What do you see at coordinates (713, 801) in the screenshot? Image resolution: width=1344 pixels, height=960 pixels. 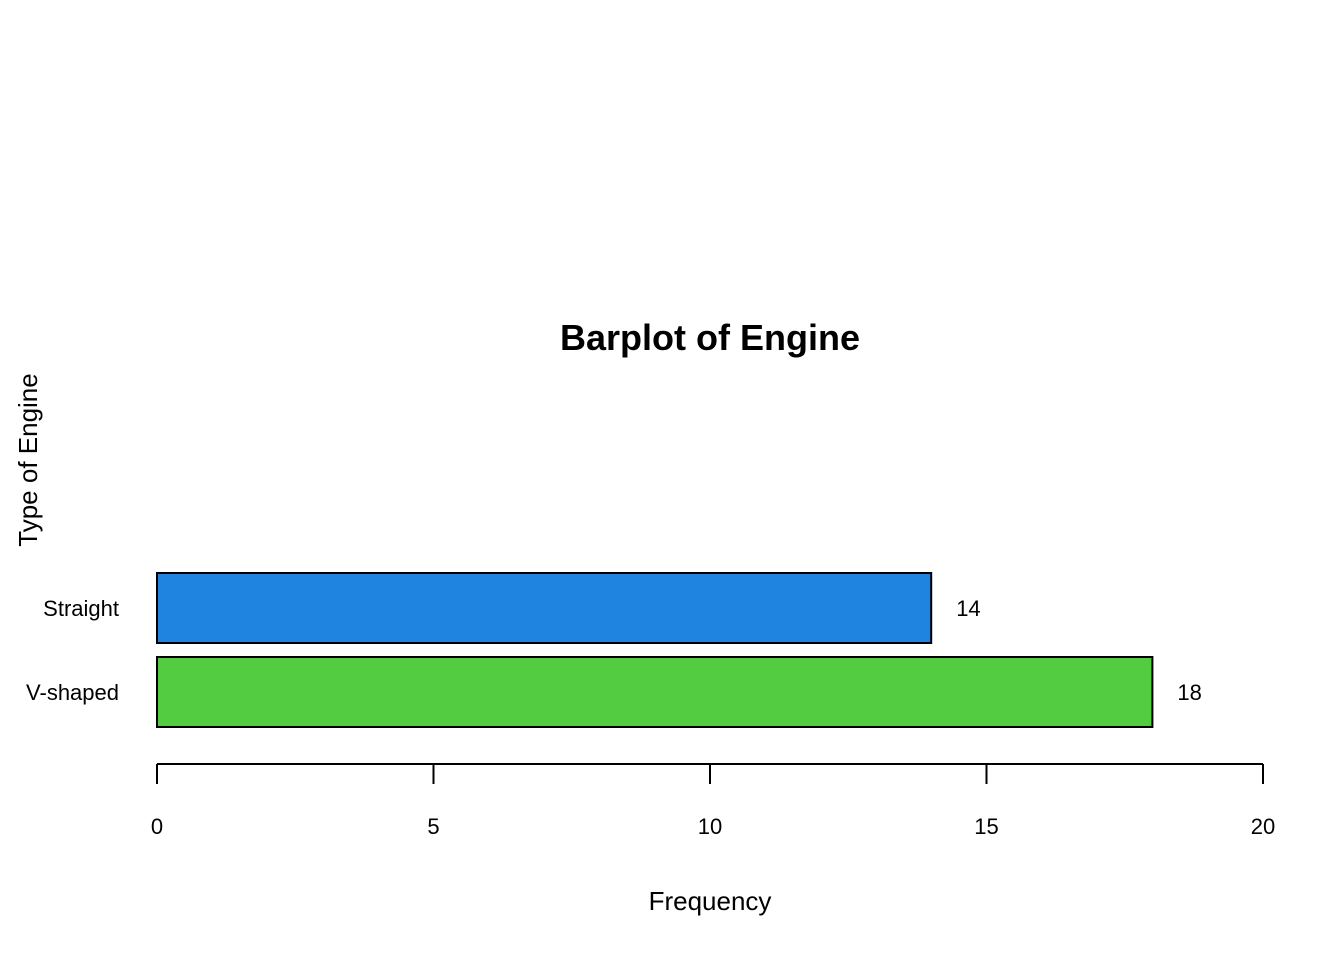 I see `x-axis: 0 5 10 15 20` at bounding box center [713, 801].